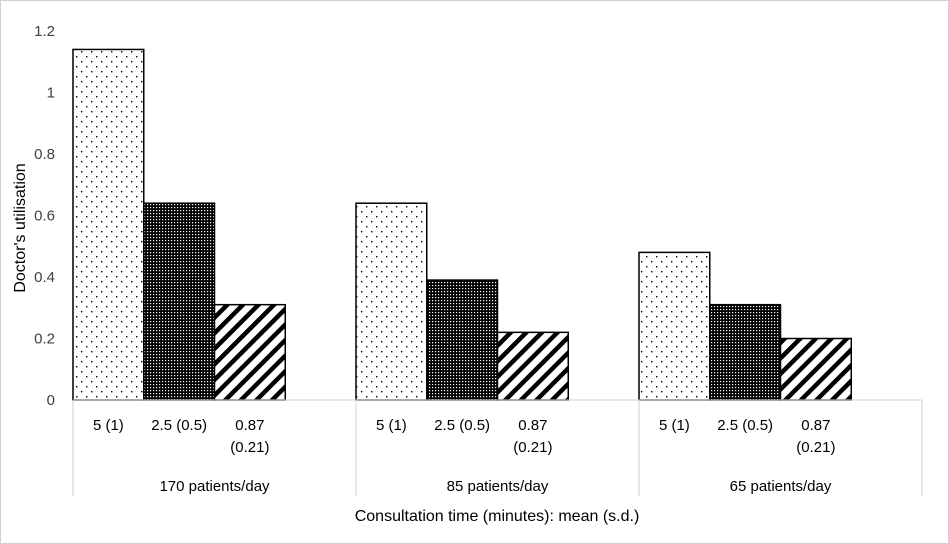 This screenshot has width=949, height=544. Describe the element at coordinates (214, 486) in the screenshot. I see `group-label: 170 patients/day` at that location.